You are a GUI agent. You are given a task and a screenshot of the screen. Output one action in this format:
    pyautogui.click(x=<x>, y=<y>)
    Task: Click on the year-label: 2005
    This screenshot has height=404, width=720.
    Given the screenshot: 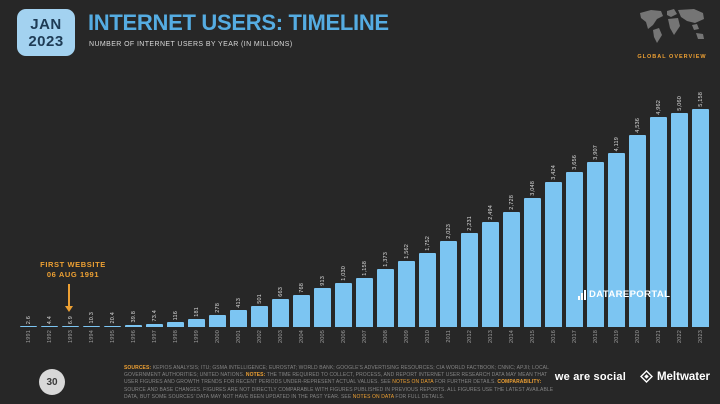 What is the action you would take?
    pyautogui.click(x=322, y=337)
    